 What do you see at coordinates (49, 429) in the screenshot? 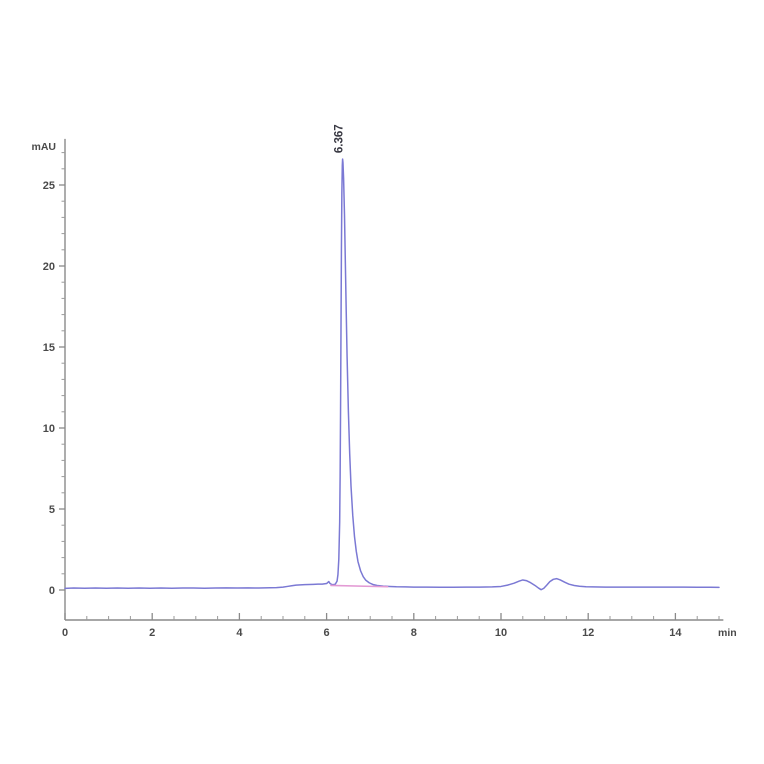
I see `y-axis-tick-label: 10` at bounding box center [49, 429].